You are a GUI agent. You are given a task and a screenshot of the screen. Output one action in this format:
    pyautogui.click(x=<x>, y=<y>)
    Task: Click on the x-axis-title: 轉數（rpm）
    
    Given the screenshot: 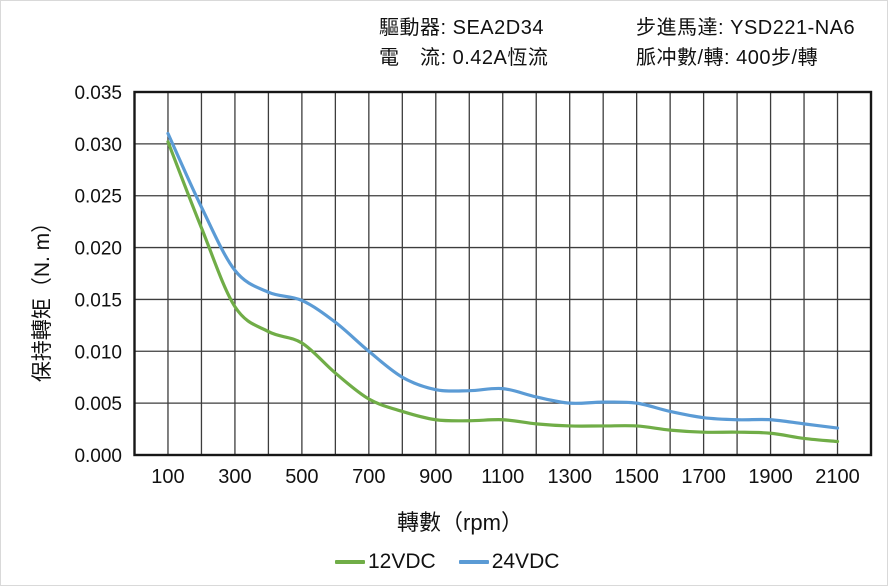 What is the action you would take?
    pyautogui.click(x=460, y=522)
    